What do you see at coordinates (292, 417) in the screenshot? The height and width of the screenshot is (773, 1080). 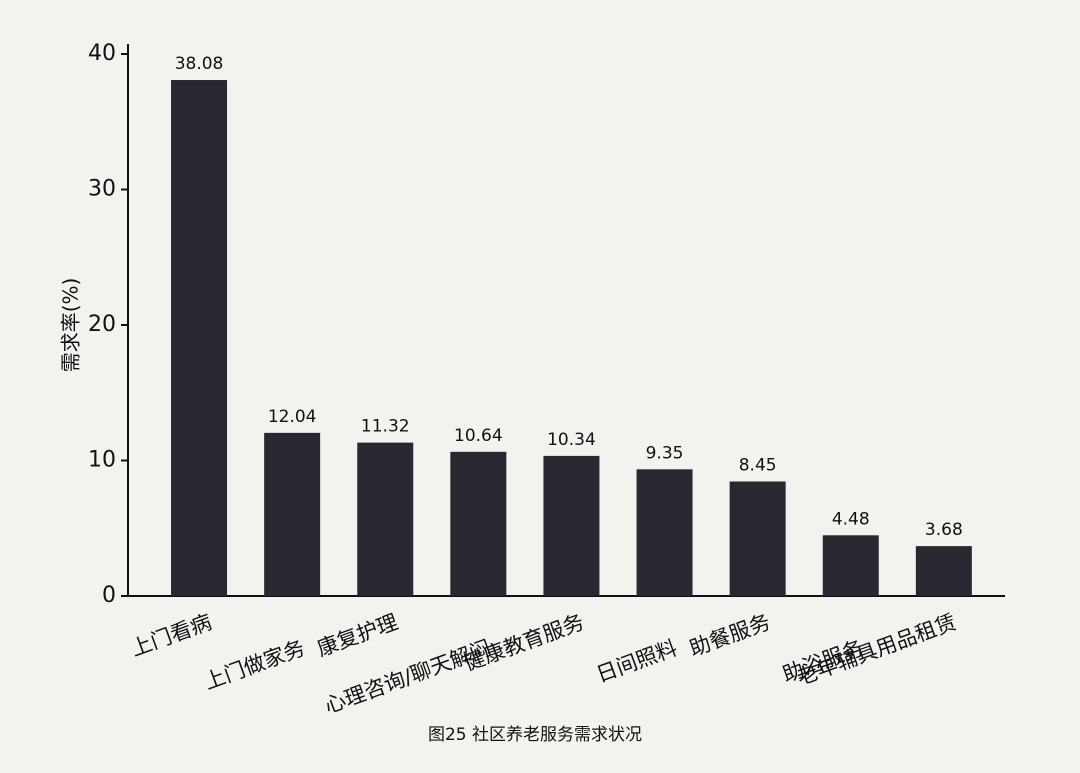 I see `value-label: 12.04` at bounding box center [292, 417].